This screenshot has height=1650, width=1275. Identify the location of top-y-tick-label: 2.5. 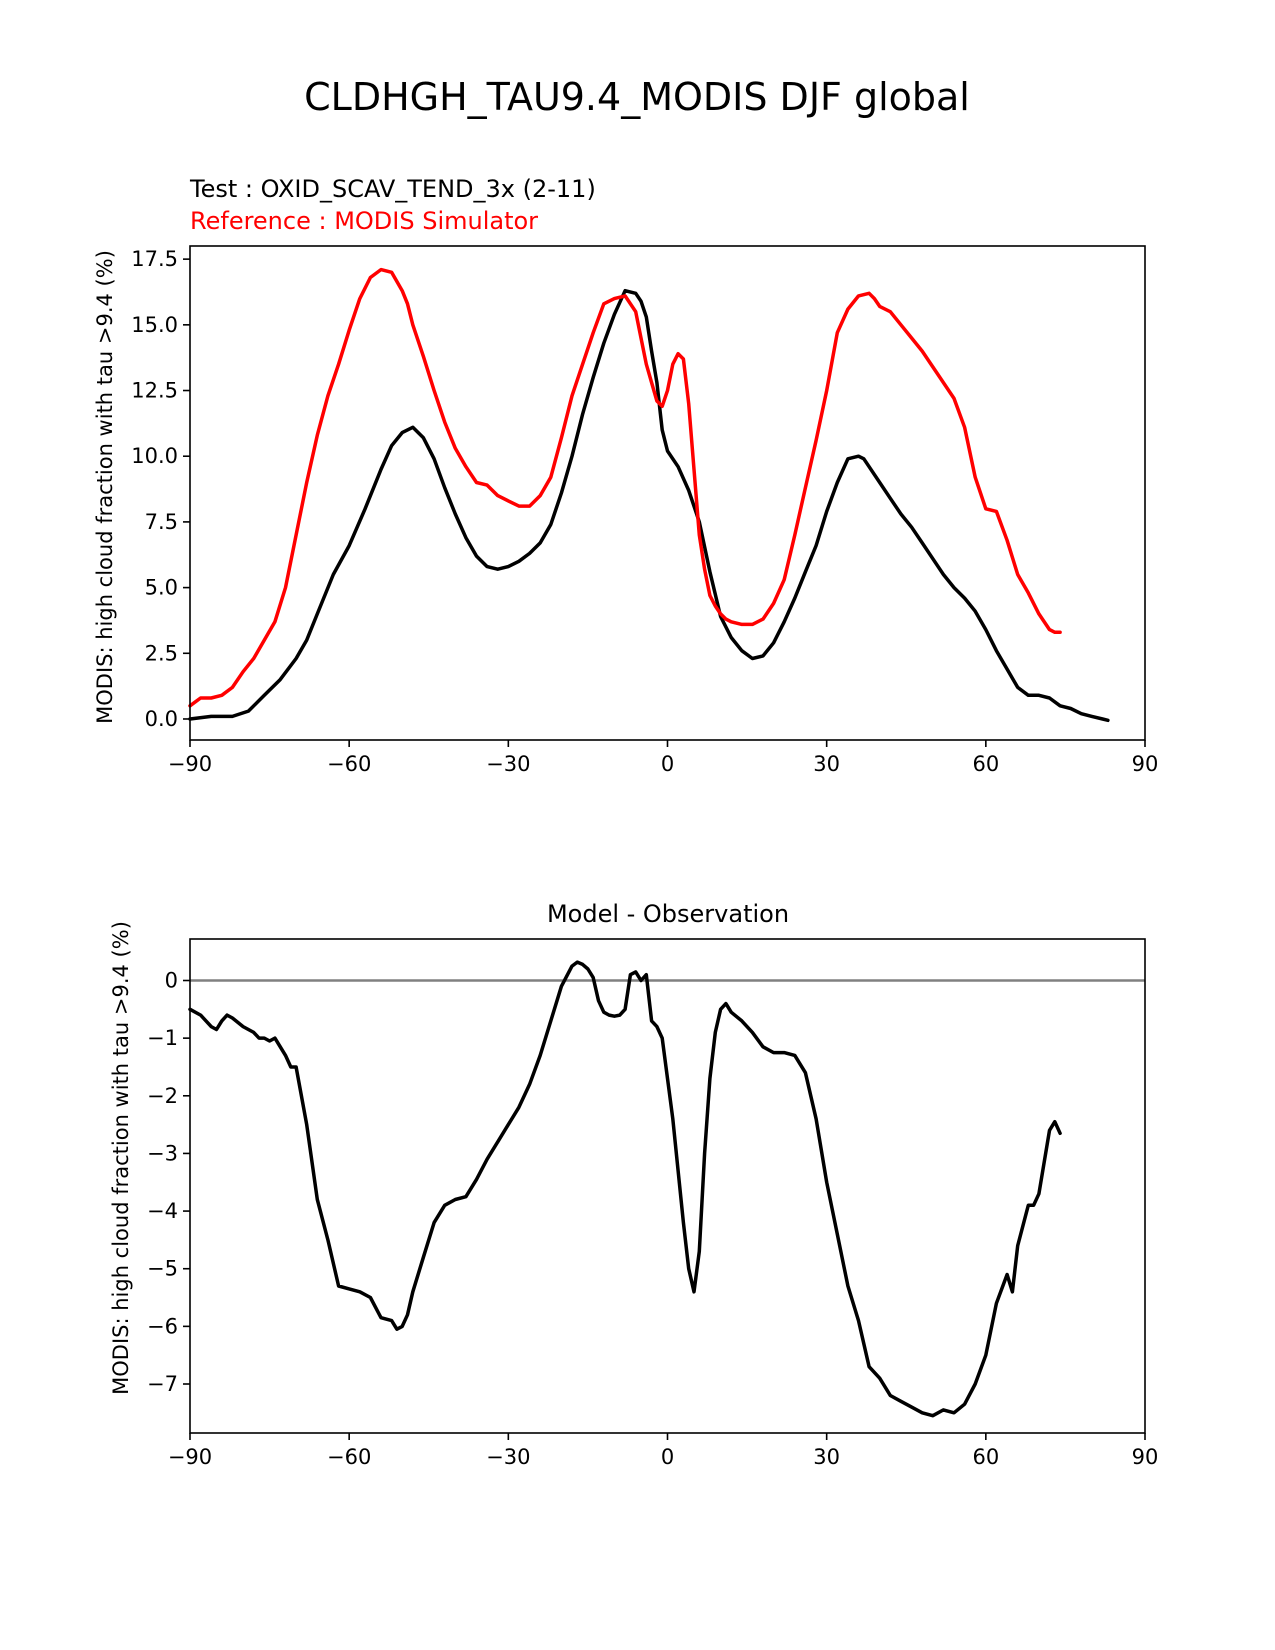
(161, 653).